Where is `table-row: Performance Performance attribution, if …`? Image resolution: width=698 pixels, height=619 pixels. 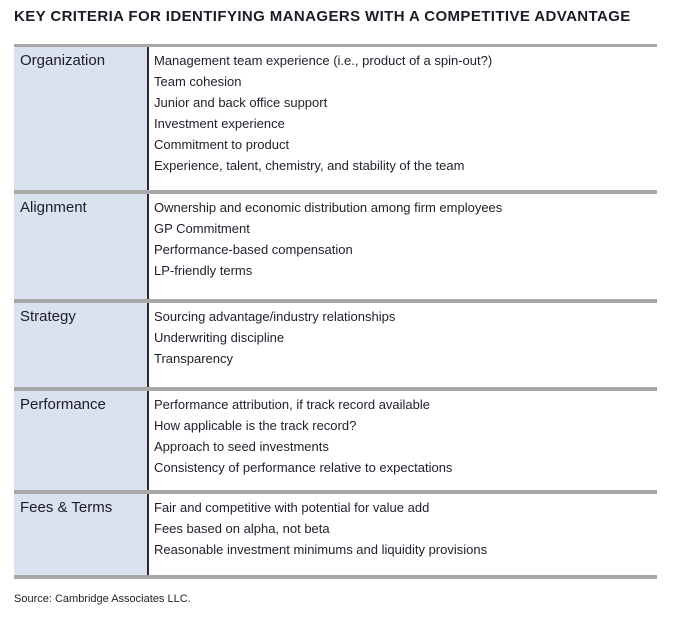 table-row: Performance Performance attribution, if … is located at coordinates (335, 440).